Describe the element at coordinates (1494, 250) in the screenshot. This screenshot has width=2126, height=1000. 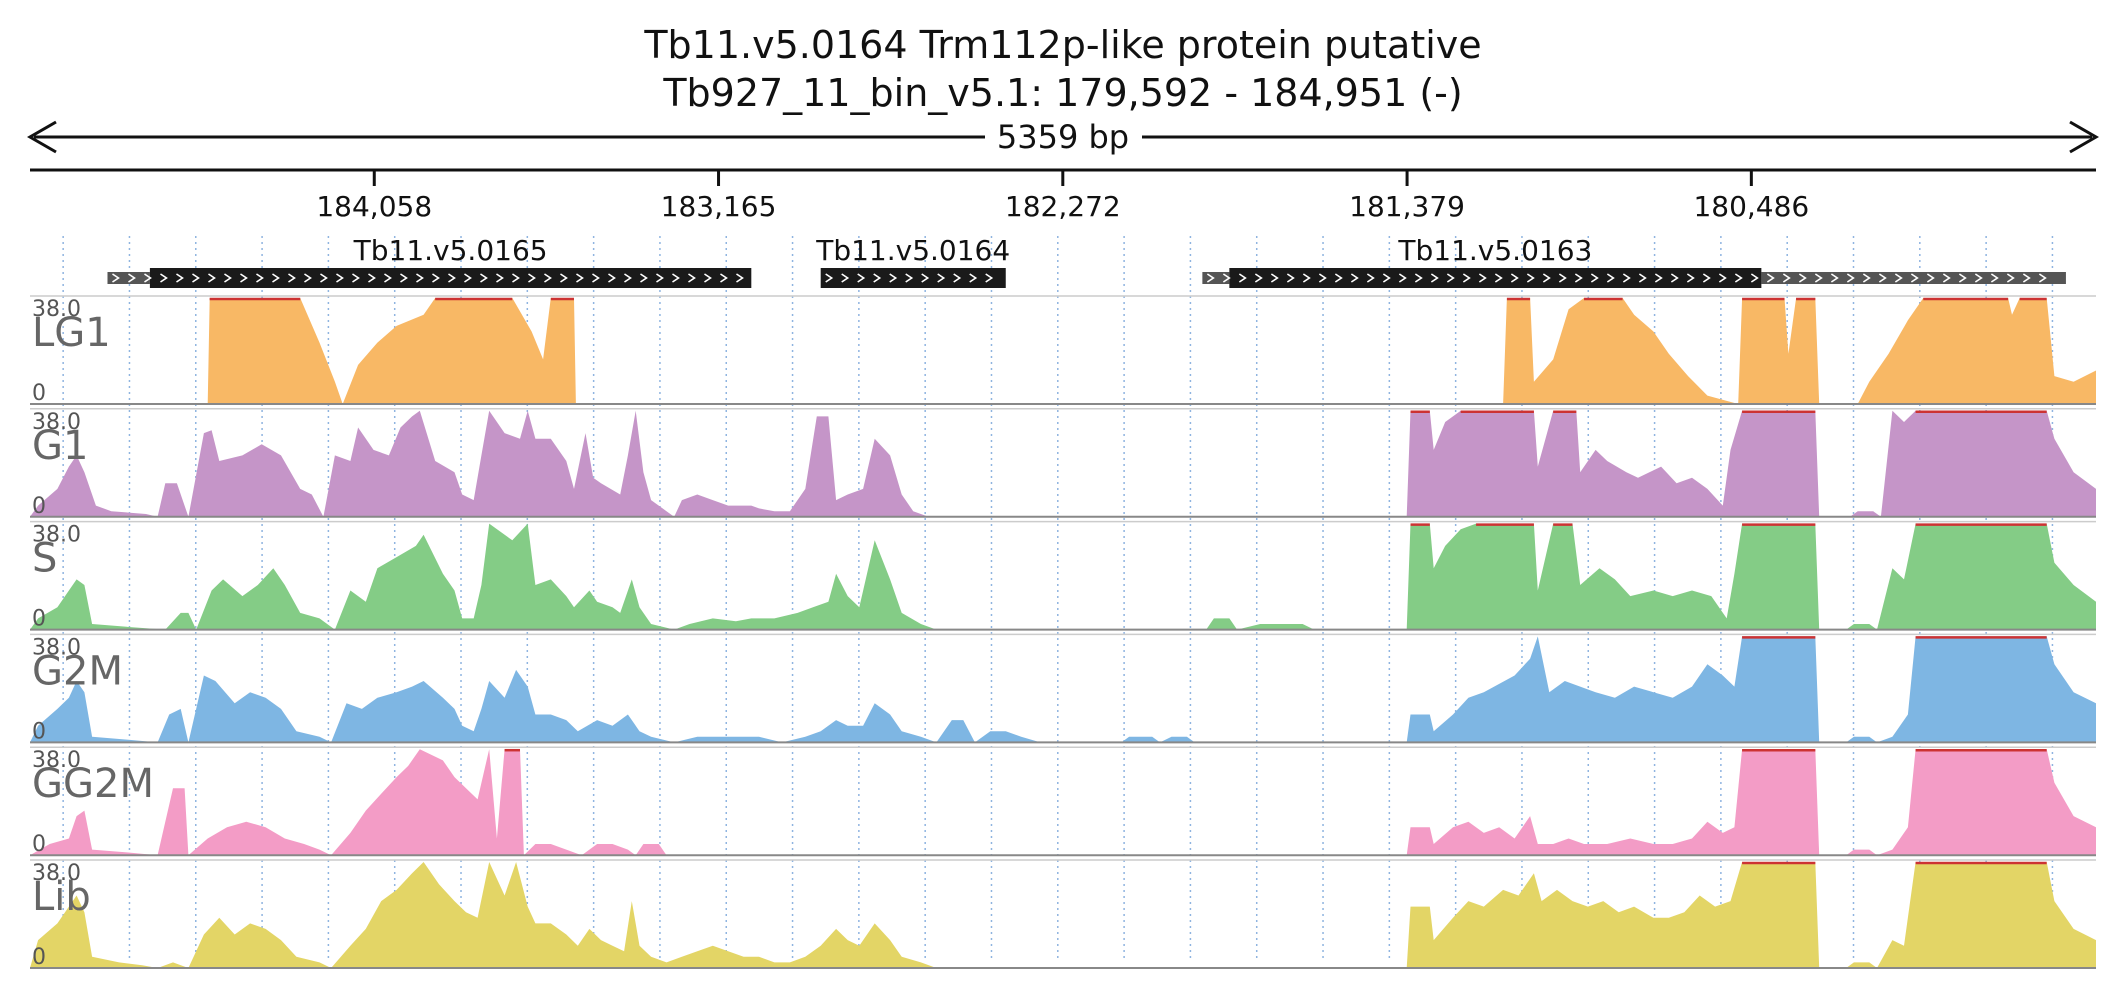
I see `gene-label: Tb11.v5.0163` at that location.